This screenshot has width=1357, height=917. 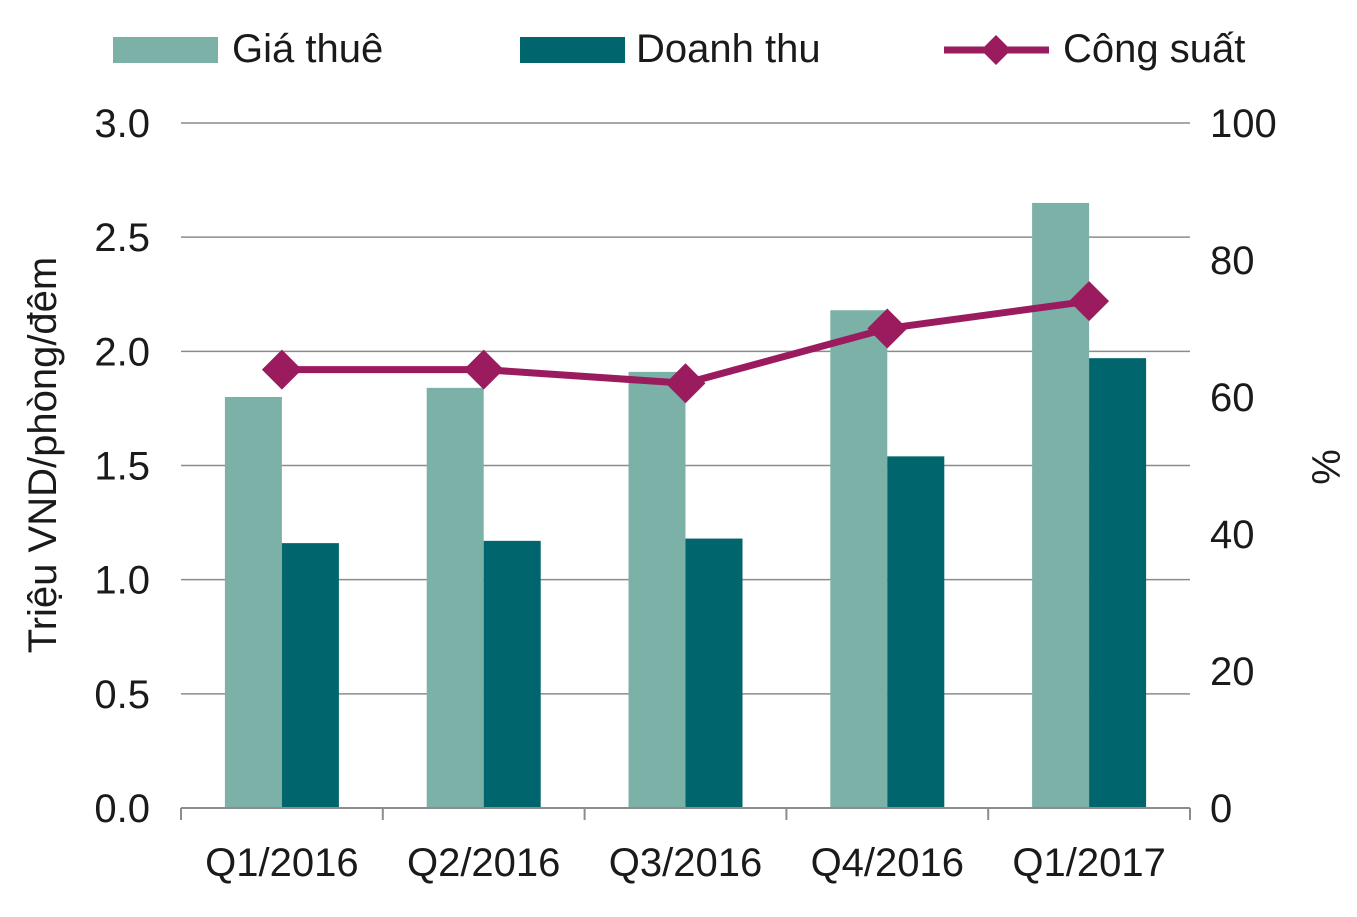 I want to click on legend-label: Công suất, so click(x=1154, y=49).